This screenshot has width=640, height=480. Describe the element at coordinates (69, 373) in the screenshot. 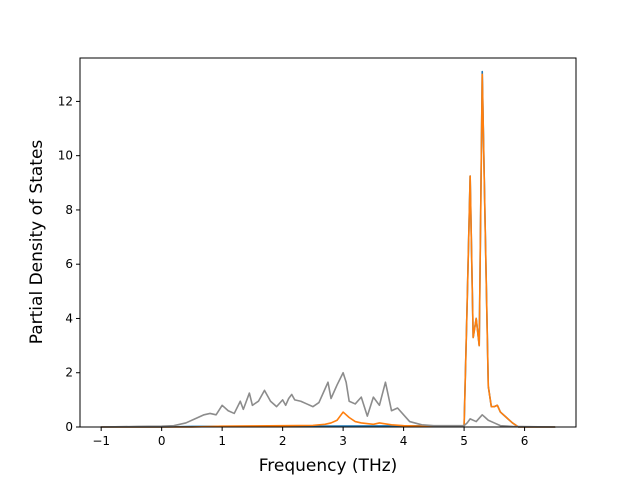

I see `y-tick-label: 2` at that location.